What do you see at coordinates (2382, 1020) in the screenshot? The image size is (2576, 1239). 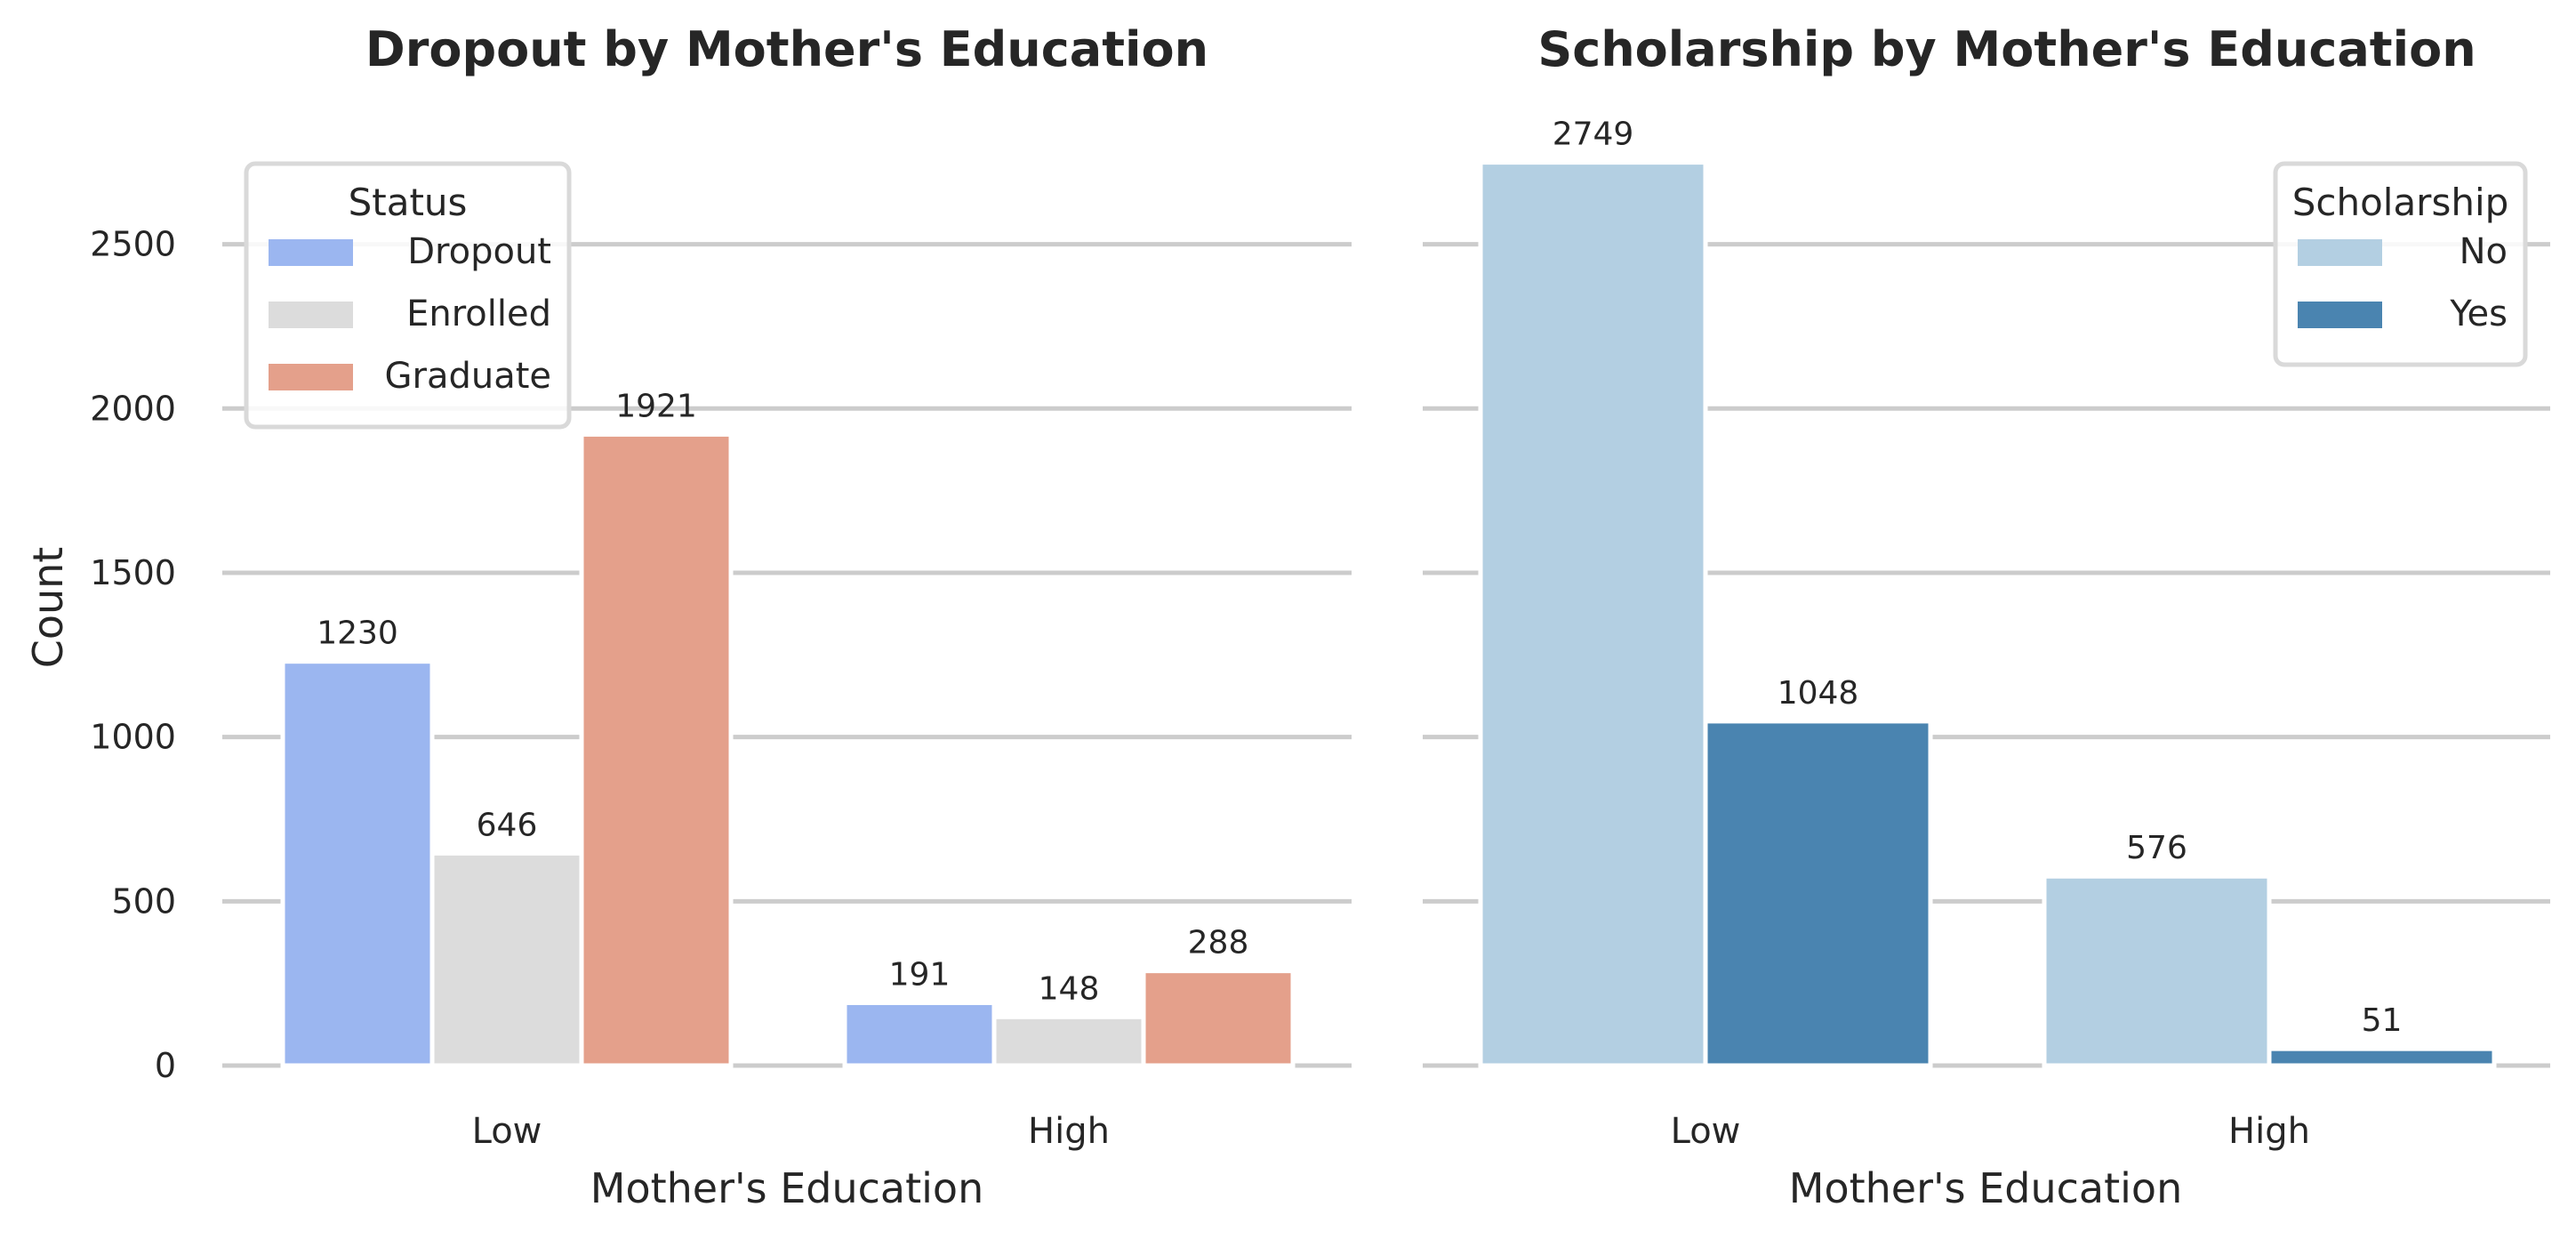 I see `data-label: 51` at bounding box center [2382, 1020].